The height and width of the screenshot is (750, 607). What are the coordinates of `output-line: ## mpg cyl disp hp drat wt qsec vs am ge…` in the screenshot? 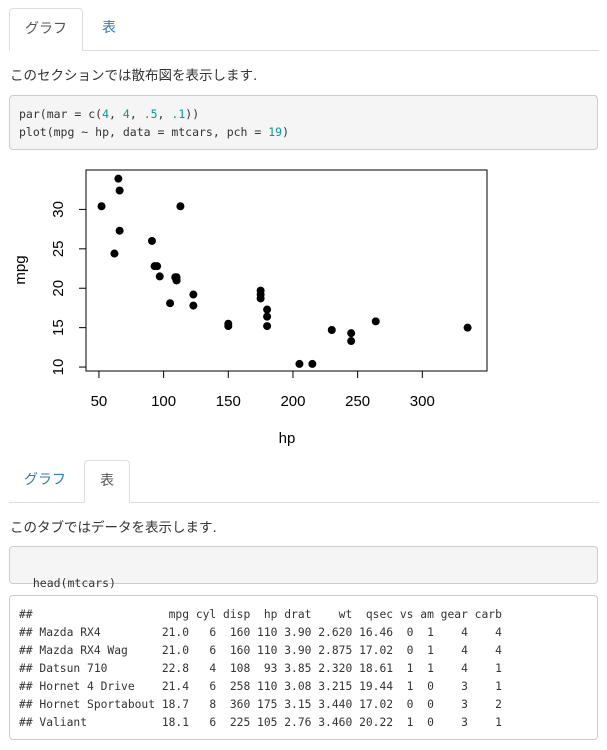 It's located at (260, 614).